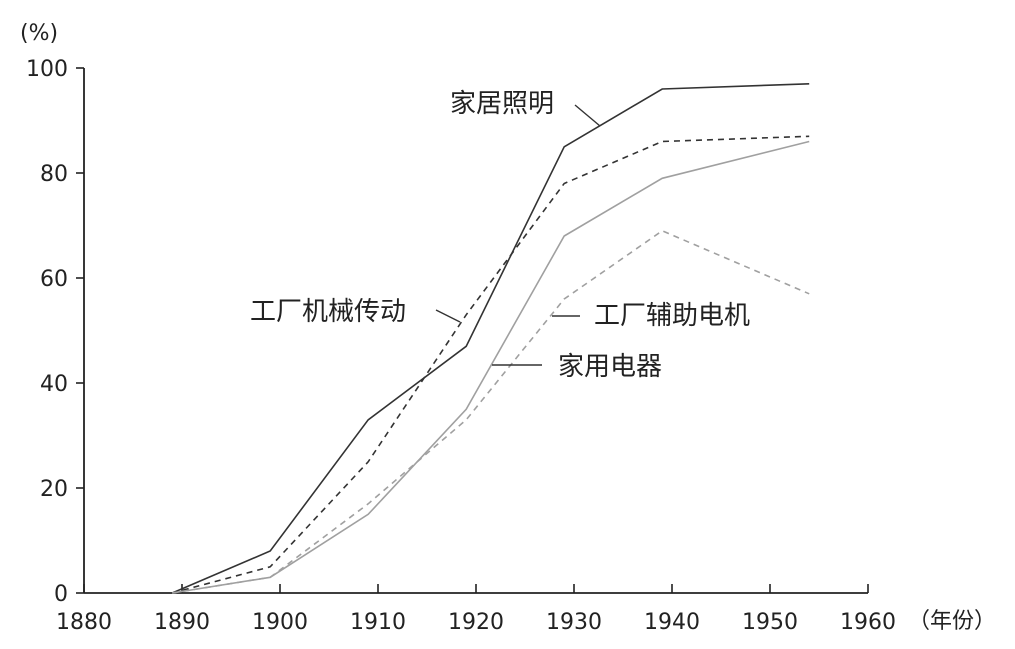  I want to click on x-tick-label: 1960, so click(868, 622).